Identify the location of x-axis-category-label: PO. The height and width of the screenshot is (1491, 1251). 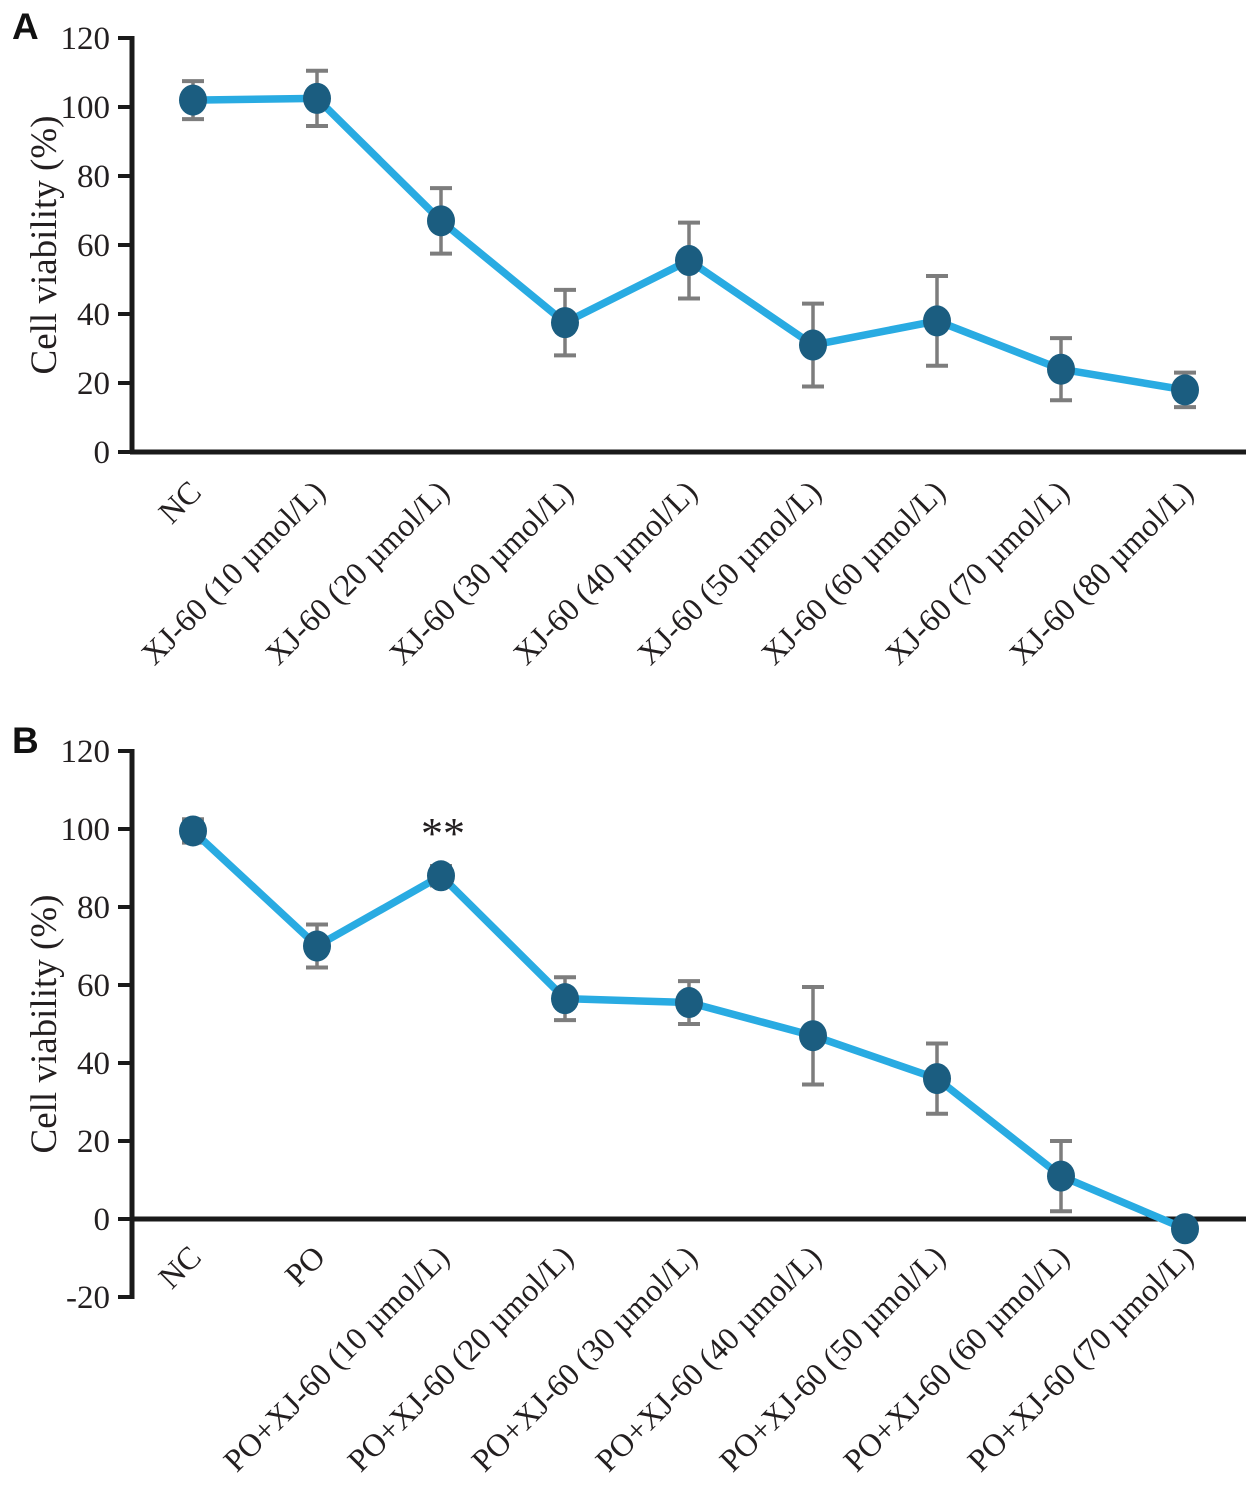
(305, 1265).